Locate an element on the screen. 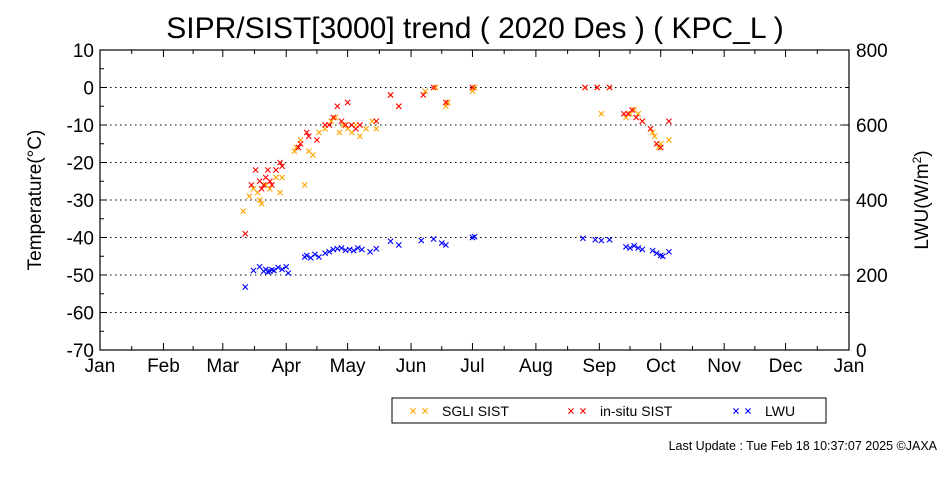 Image resolution: width=950 pixels, height=480 pixels. y-axis-title-left: Temperature(°C) is located at coordinates (35, 200).